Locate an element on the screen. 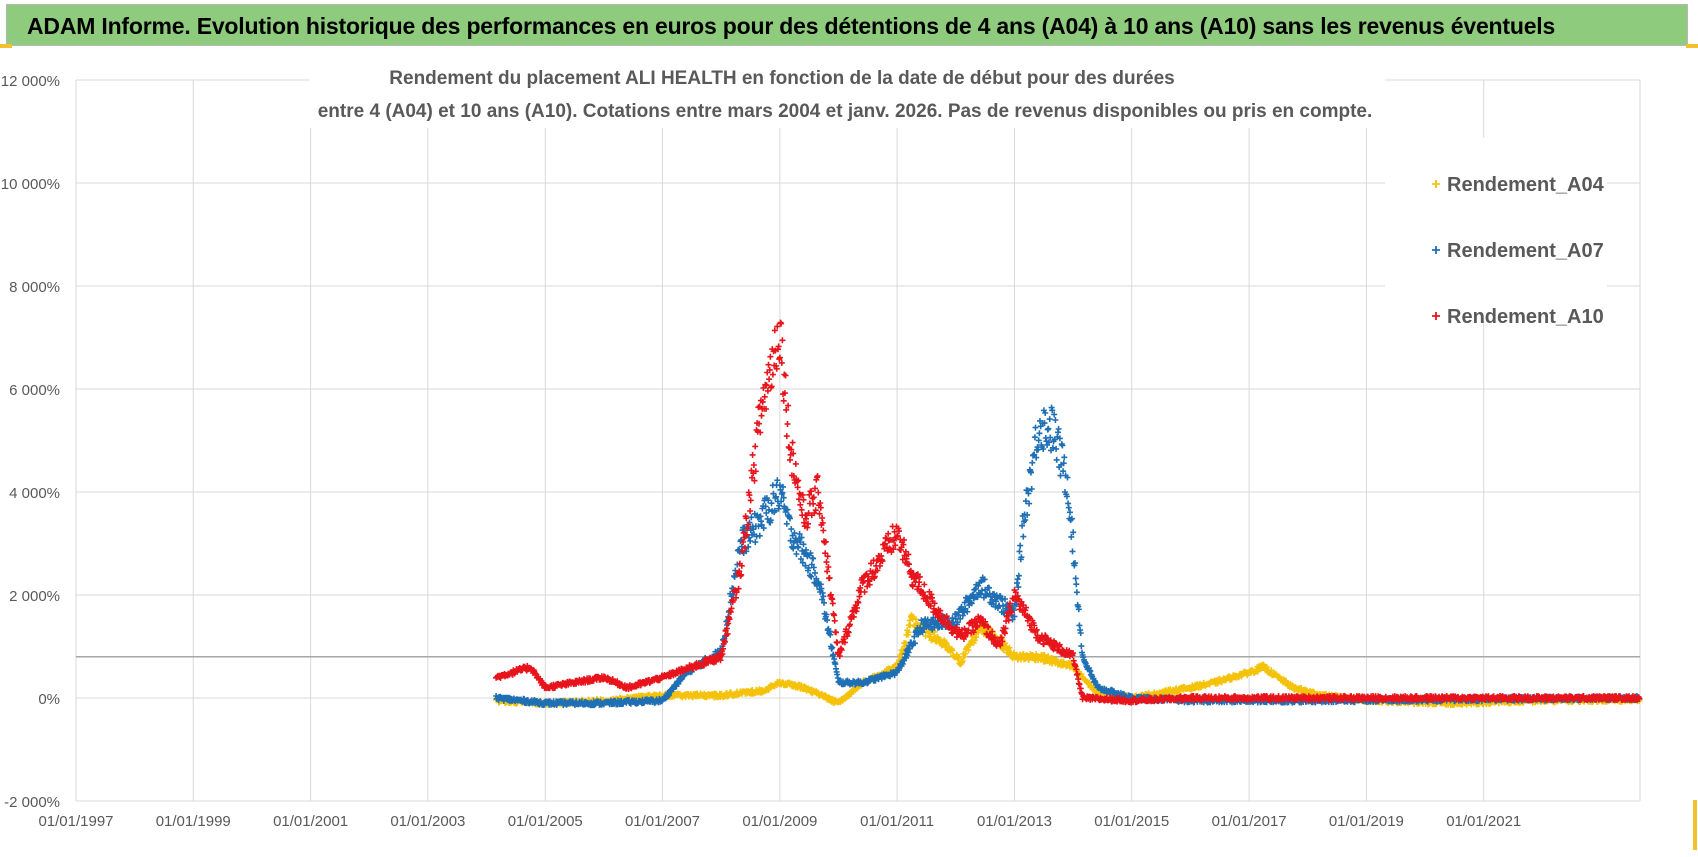 The height and width of the screenshot is (857, 1698). y-tick-label: 10 000% is located at coordinates (30, 184).